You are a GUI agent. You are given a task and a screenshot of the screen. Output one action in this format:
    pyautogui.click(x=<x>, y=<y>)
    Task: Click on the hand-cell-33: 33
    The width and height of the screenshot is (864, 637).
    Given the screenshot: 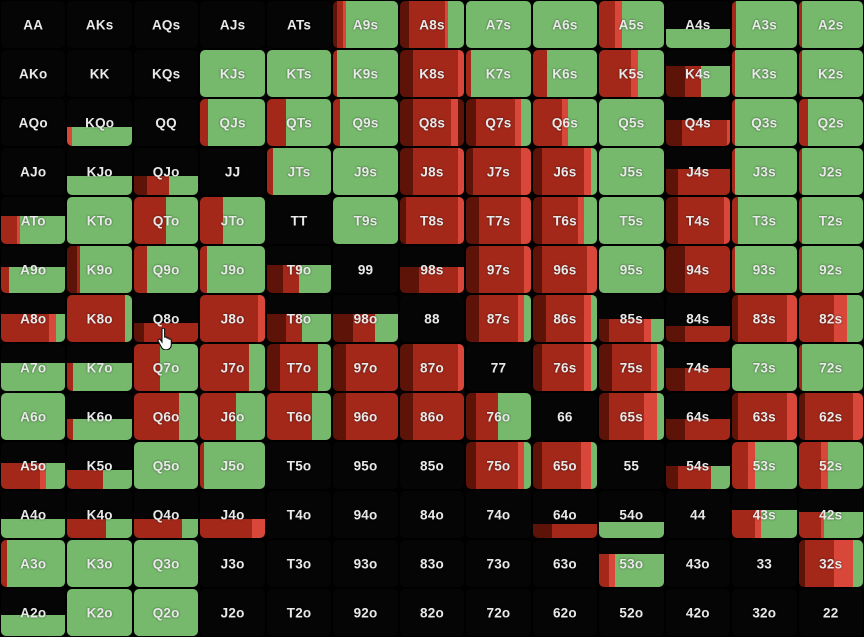 What is the action you would take?
    pyautogui.click(x=764, y=563)
    